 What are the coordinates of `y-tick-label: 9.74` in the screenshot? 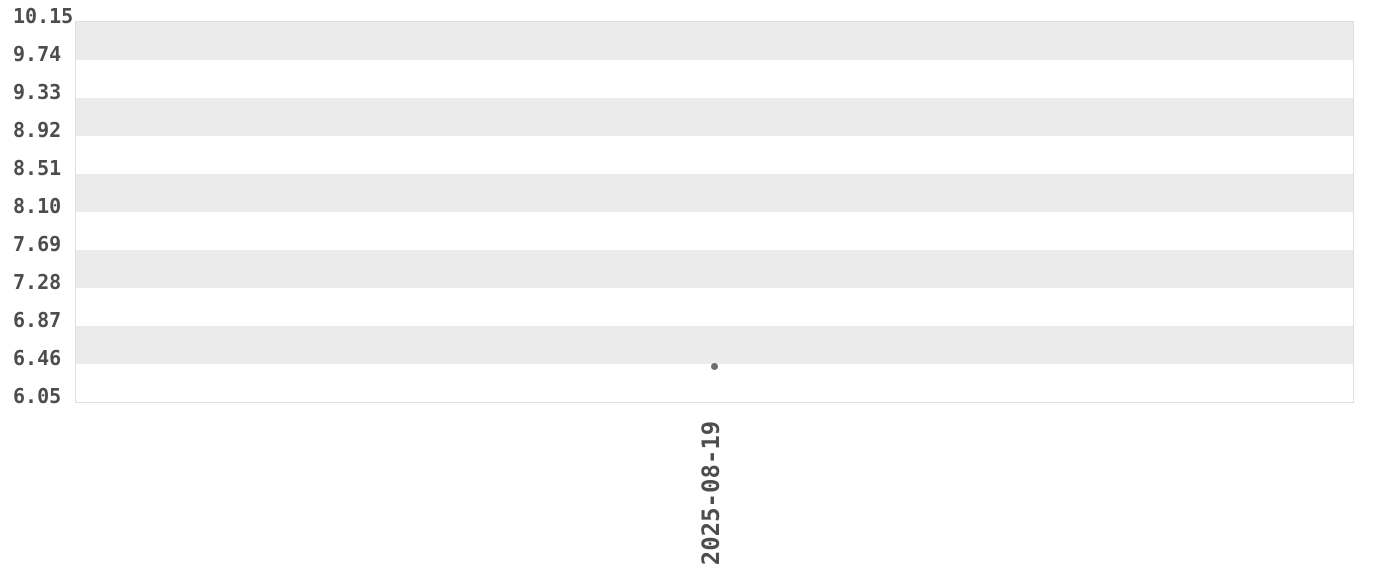 It's located at (37, 54).